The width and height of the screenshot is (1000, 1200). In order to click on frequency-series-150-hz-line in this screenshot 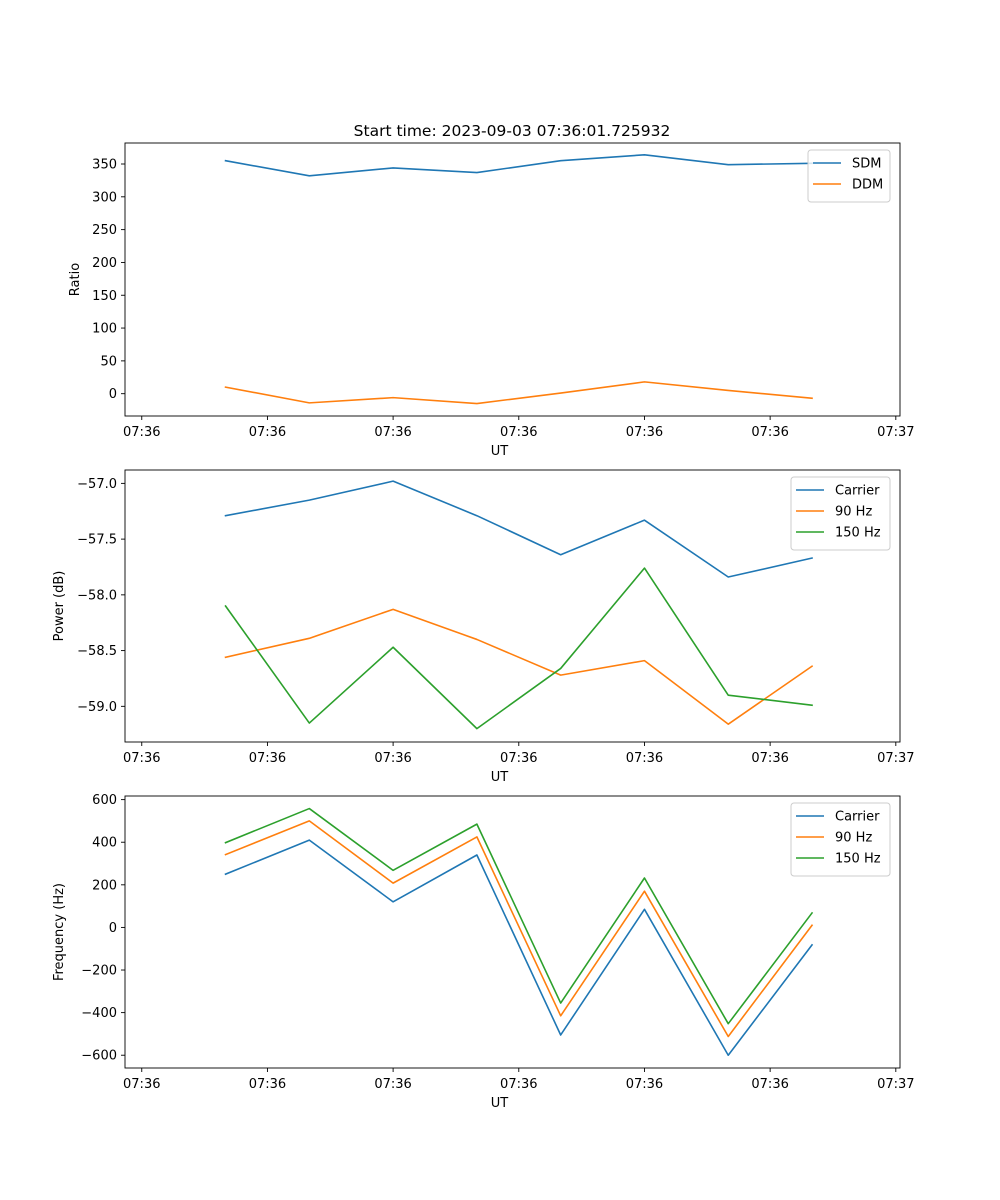, I will do `click(519, 916)`.